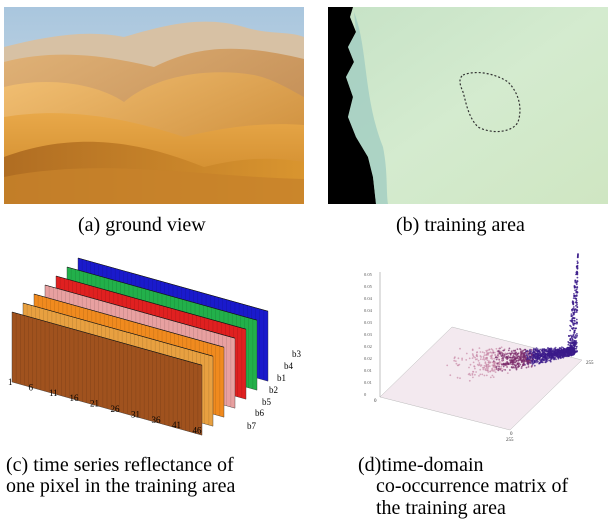  What do you see at coordinates (157, 420) in the screenshot?
I see `x-tick-label: 36` at bounding box center [157, 420].